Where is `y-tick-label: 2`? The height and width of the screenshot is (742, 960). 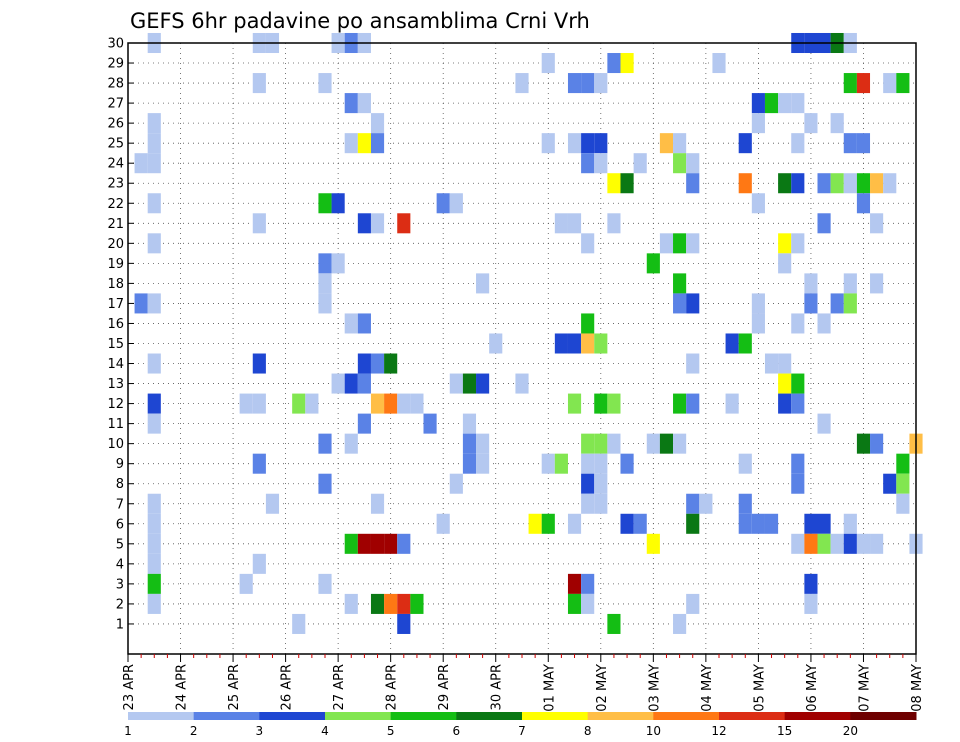 y-tick-label: 2 is located at coordinates (120, 604).